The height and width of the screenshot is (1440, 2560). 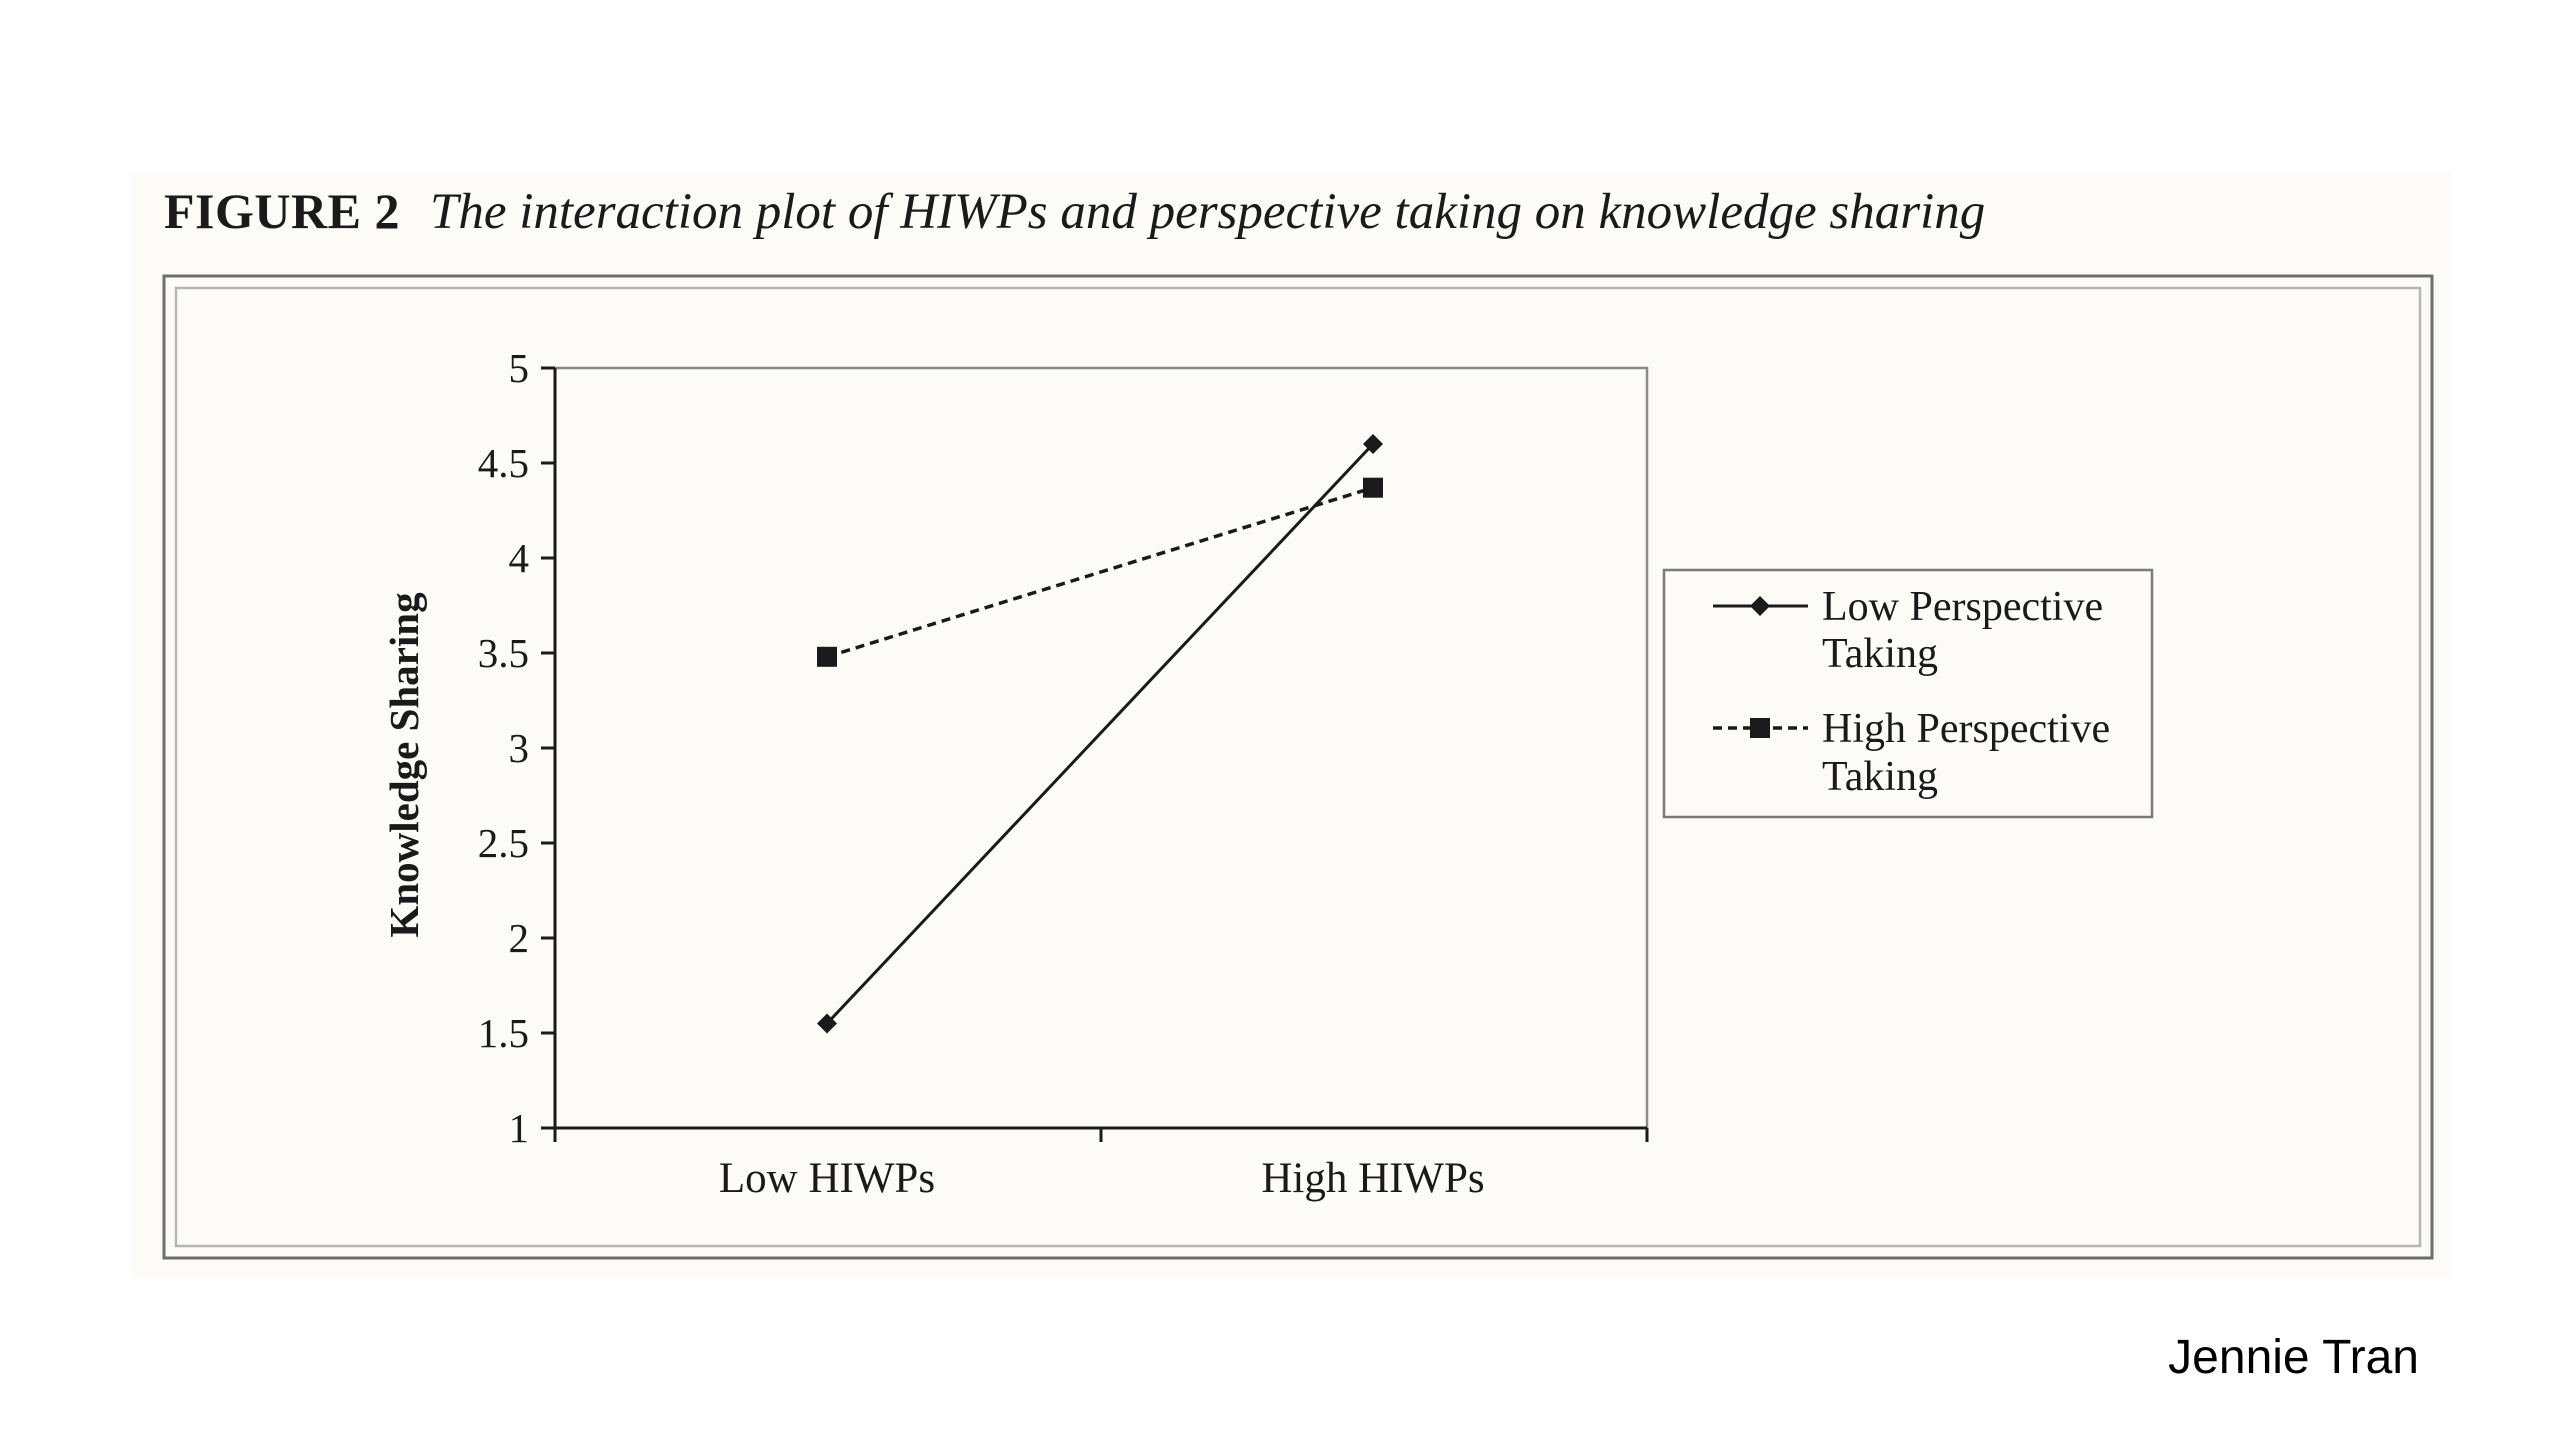 I want to click on y-tick-label: 2, so click(x=519, y=938).